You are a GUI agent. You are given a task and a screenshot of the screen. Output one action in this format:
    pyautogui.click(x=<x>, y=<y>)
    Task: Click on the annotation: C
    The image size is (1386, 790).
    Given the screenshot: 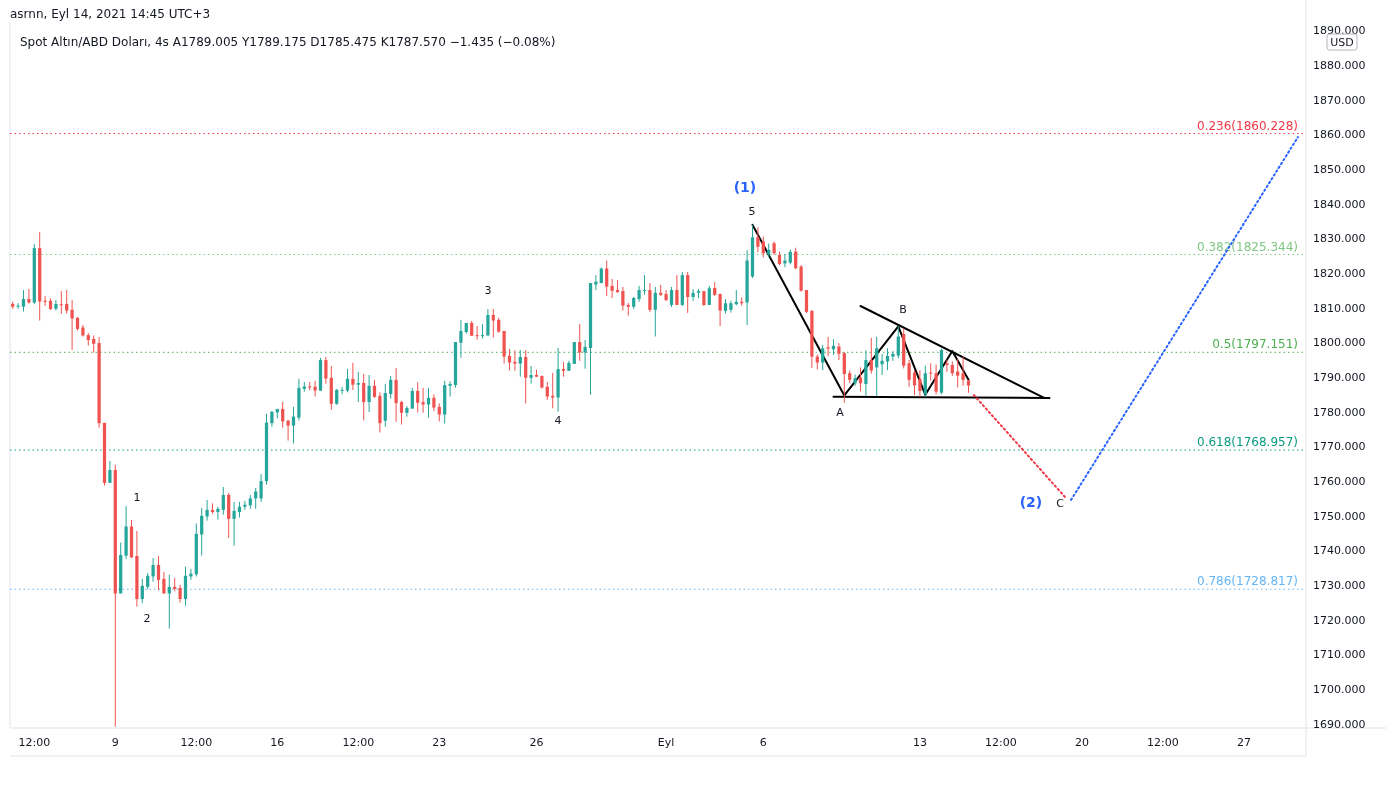 What is the action you would take?
    pyautogui.click(x=1060, y=503)
    